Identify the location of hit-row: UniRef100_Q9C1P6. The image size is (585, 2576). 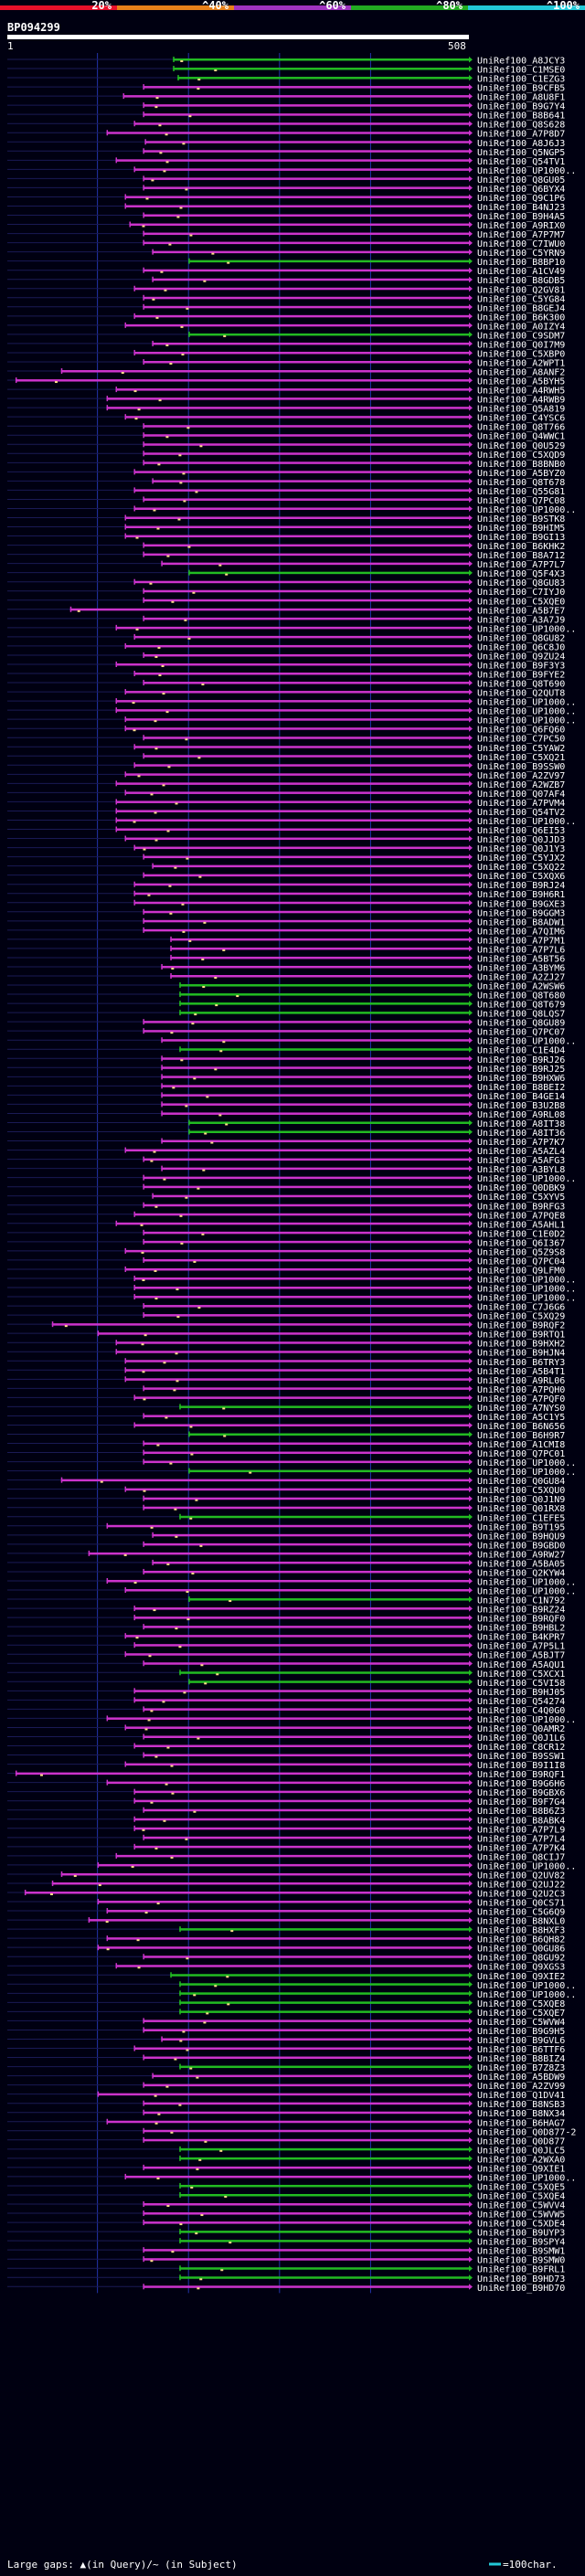
(286, 199).